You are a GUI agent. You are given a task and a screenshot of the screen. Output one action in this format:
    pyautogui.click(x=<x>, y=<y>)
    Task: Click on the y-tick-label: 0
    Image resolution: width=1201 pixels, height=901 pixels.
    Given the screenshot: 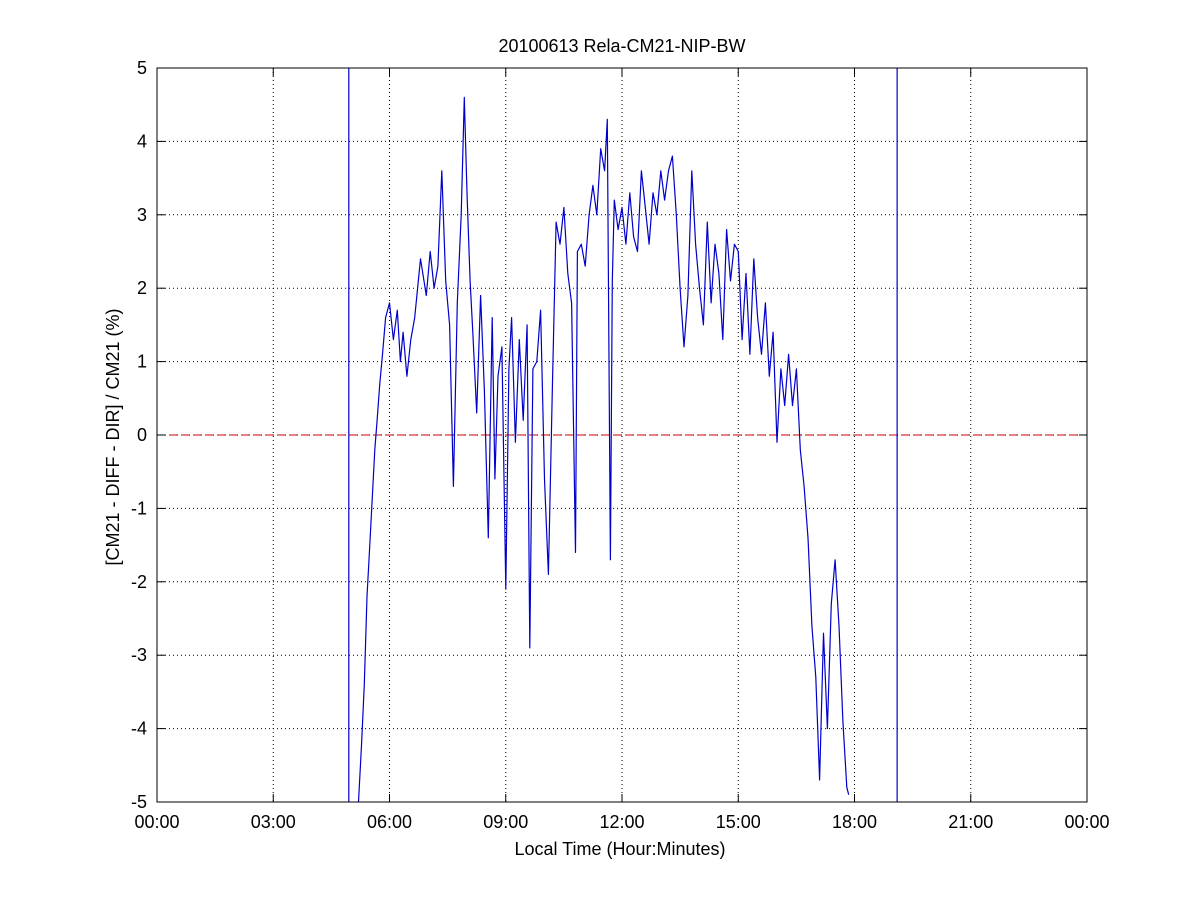 What is the action you would take?
    pyautogui.click(x=142, y=435)
    